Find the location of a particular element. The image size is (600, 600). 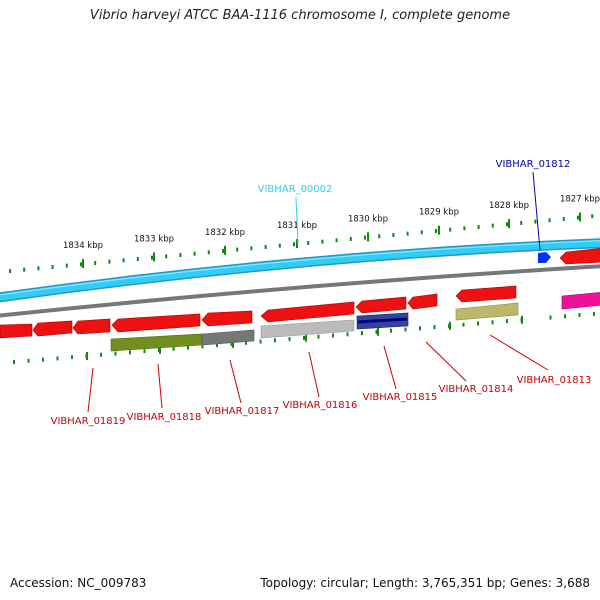

accession-label: Accession: NC_009783 is located at coordinates (78, 583).